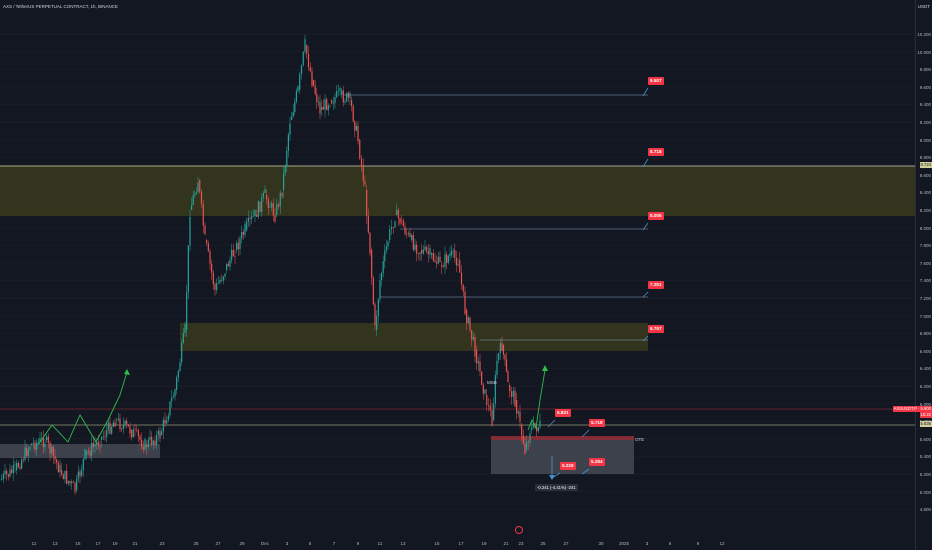 The height and width of the screenshot is (550, 932). Describe the element at coordinates (601, 543) in the screenshot. I see `time-tick: 30` at that location.